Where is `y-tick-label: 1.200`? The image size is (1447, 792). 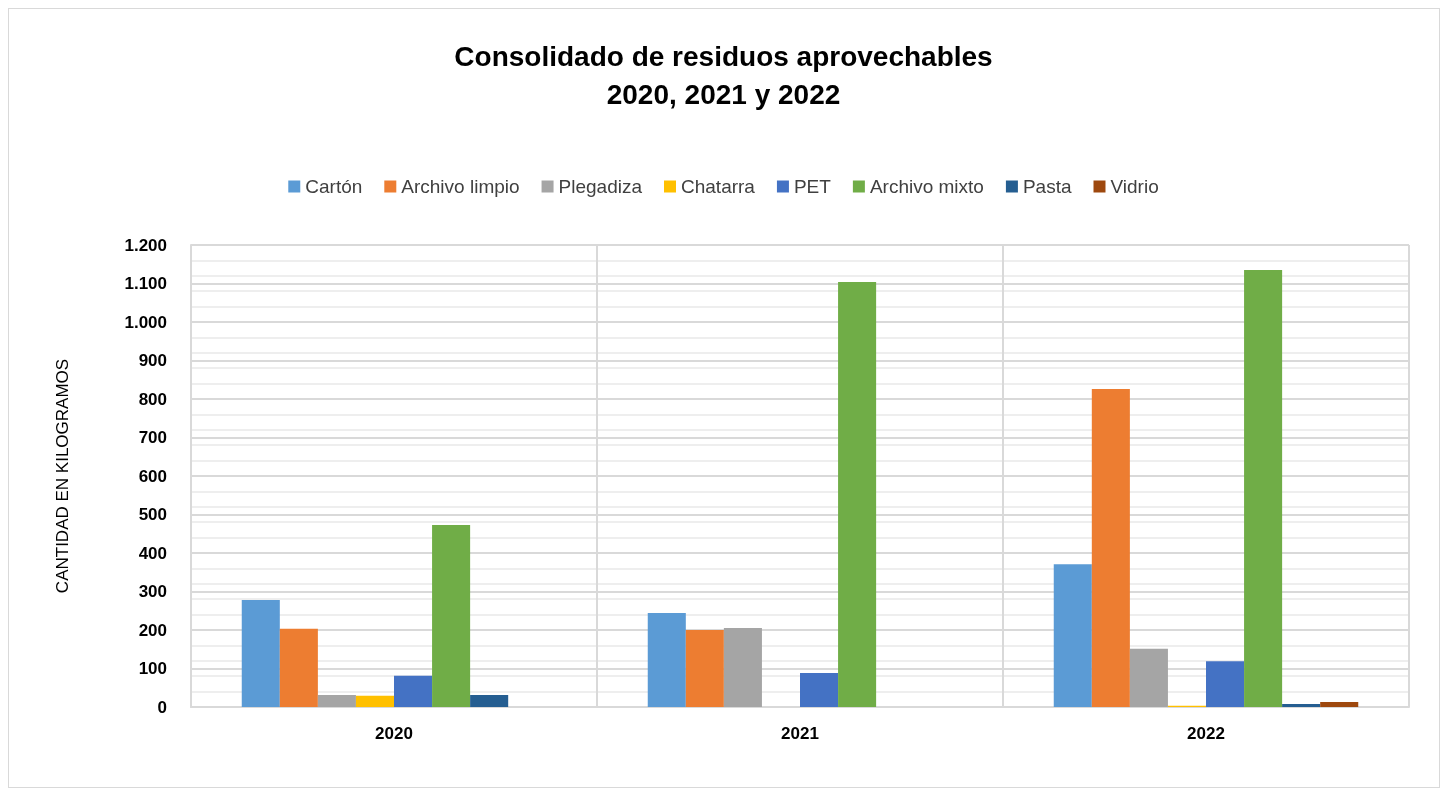 y-tick-label: 1.200 is located at coordinates (145, 245).